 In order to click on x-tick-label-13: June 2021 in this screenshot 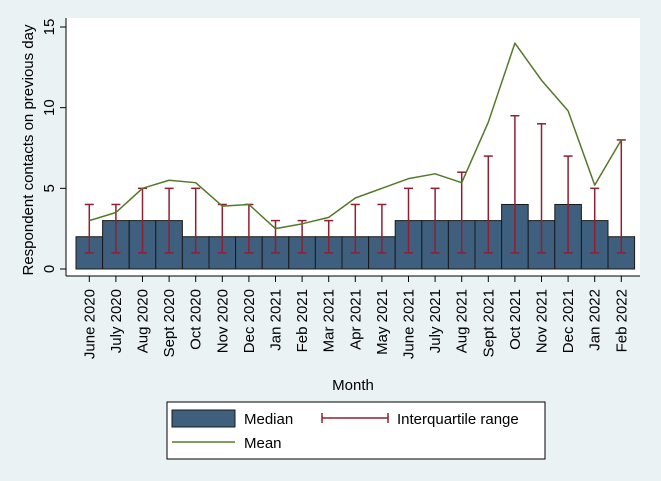, I will do `click(409, 324)`.